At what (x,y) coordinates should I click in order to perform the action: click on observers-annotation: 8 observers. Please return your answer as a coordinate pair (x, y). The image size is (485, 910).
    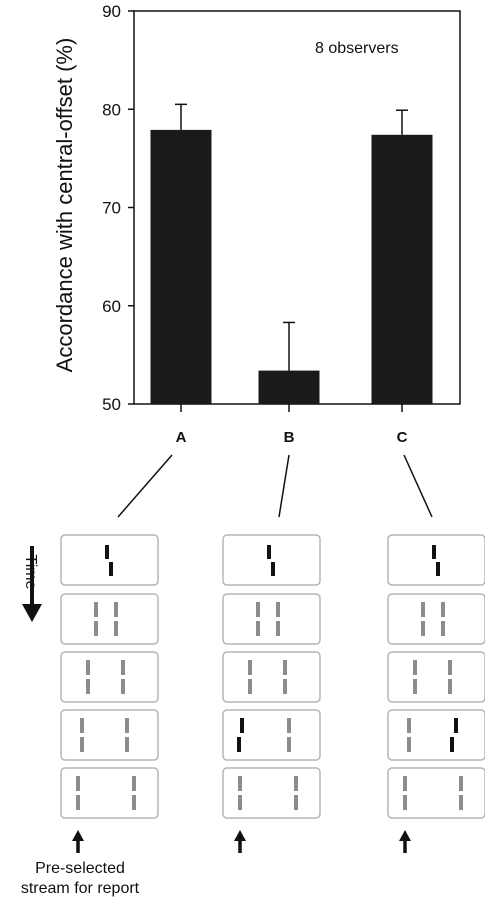
    Looking at the image, I should click on (357, 48).